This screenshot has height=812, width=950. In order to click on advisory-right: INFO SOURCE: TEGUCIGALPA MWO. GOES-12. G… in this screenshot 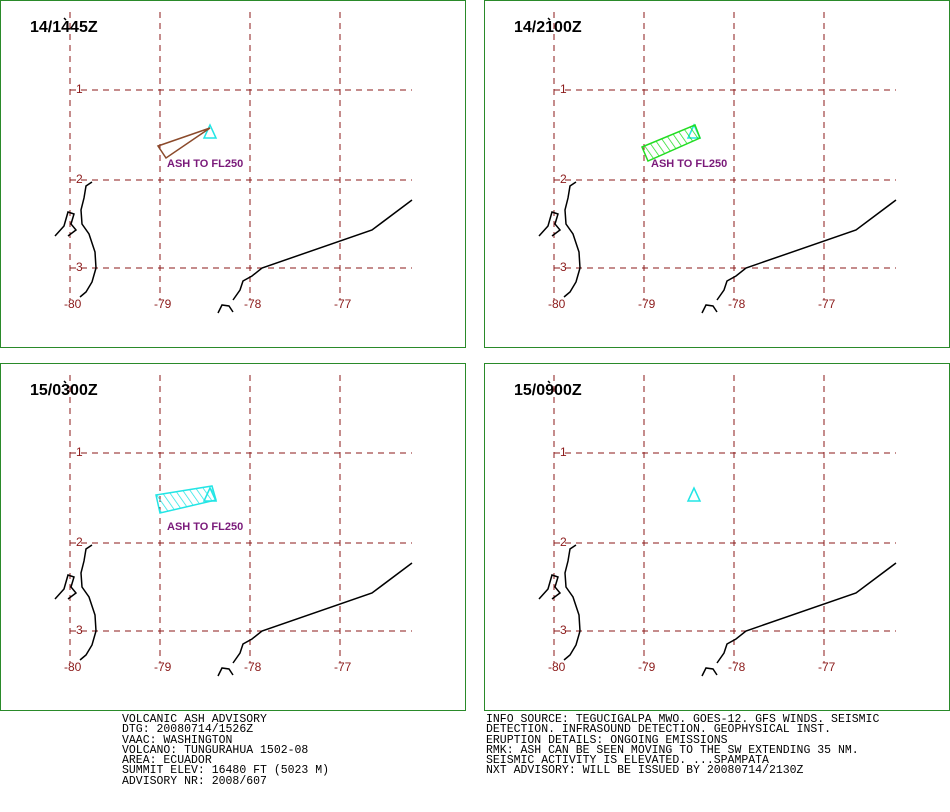, I will do `click(683, 745)`.